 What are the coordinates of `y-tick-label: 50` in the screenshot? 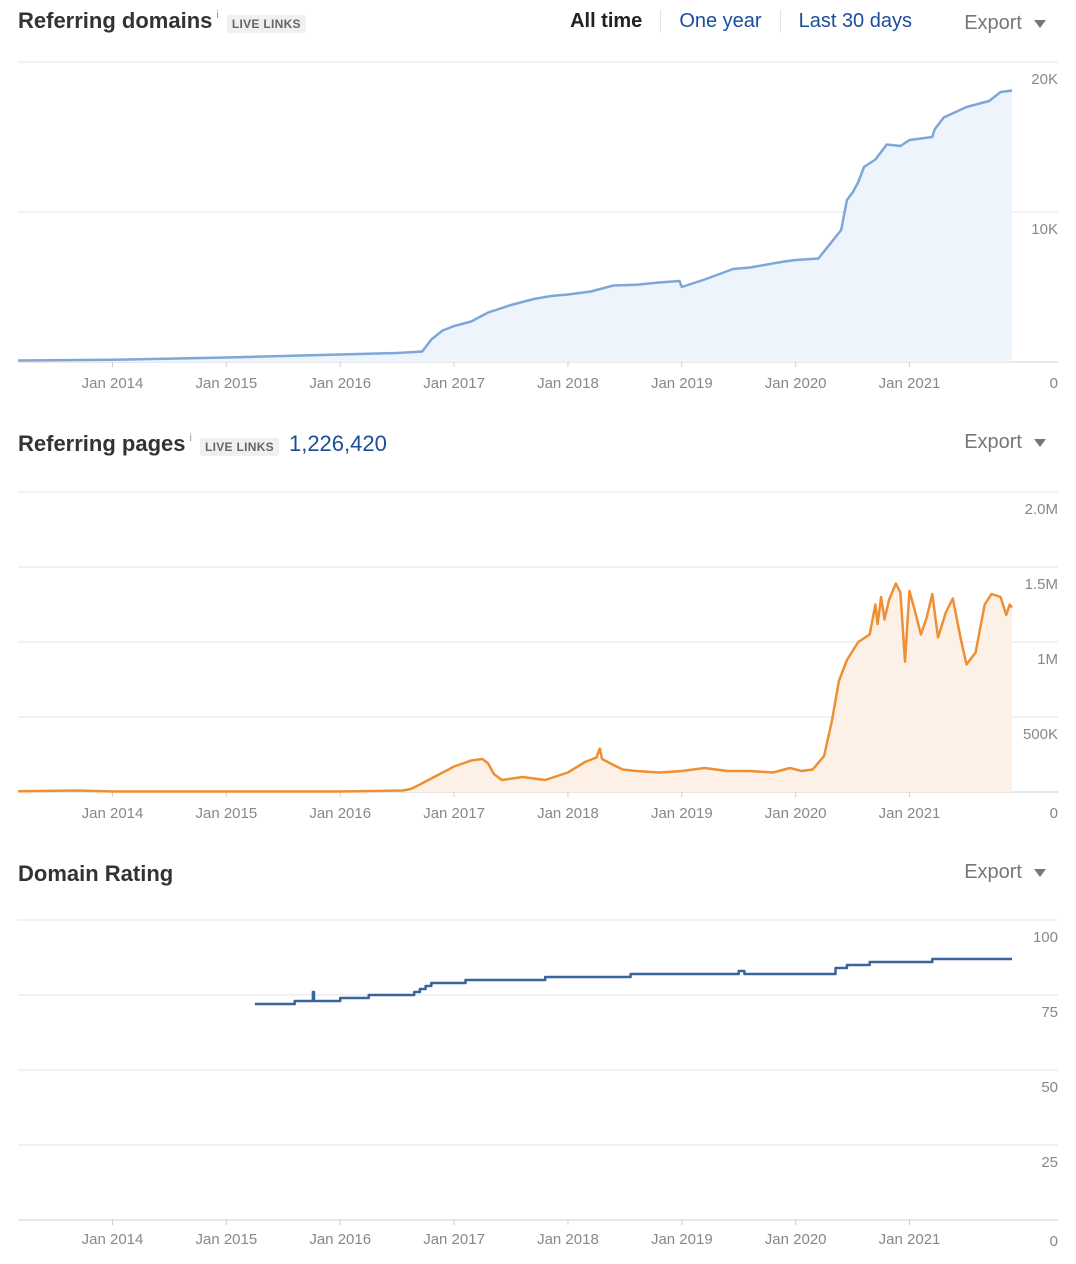 It's located at (1049, 1087).